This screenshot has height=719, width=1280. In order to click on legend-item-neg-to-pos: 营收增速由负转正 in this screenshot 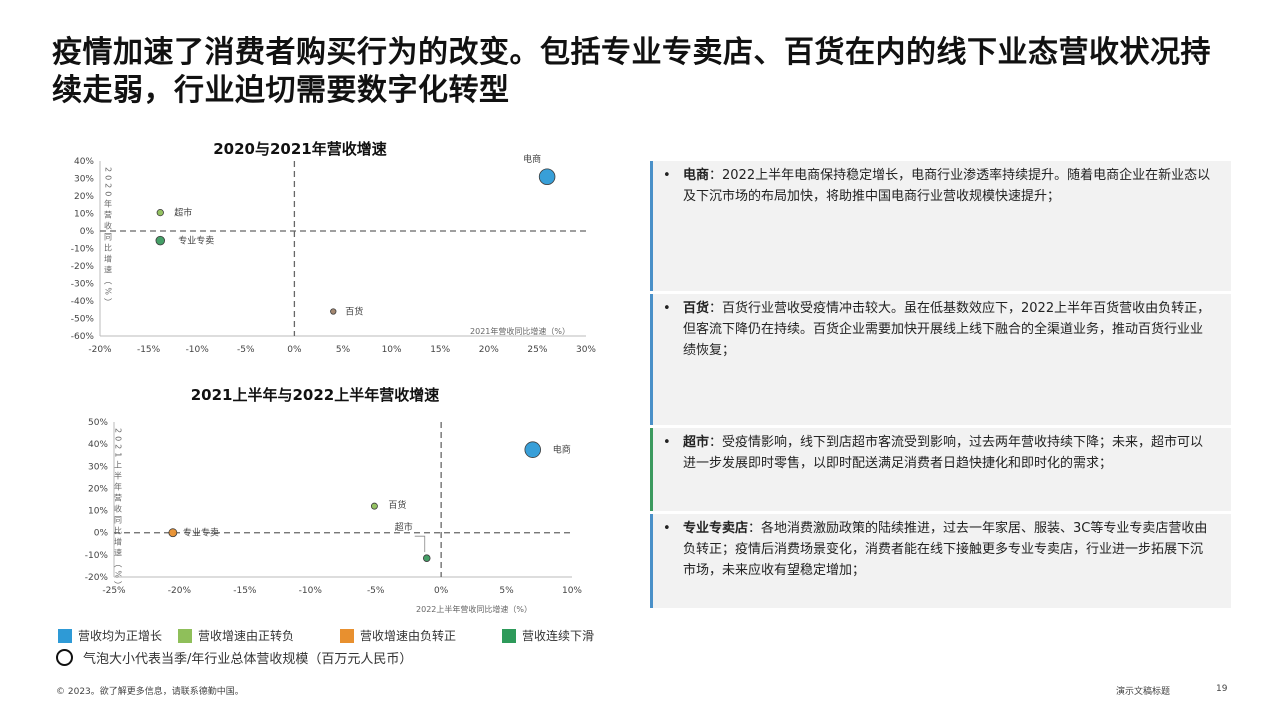, I will do `click(398, 635)`.